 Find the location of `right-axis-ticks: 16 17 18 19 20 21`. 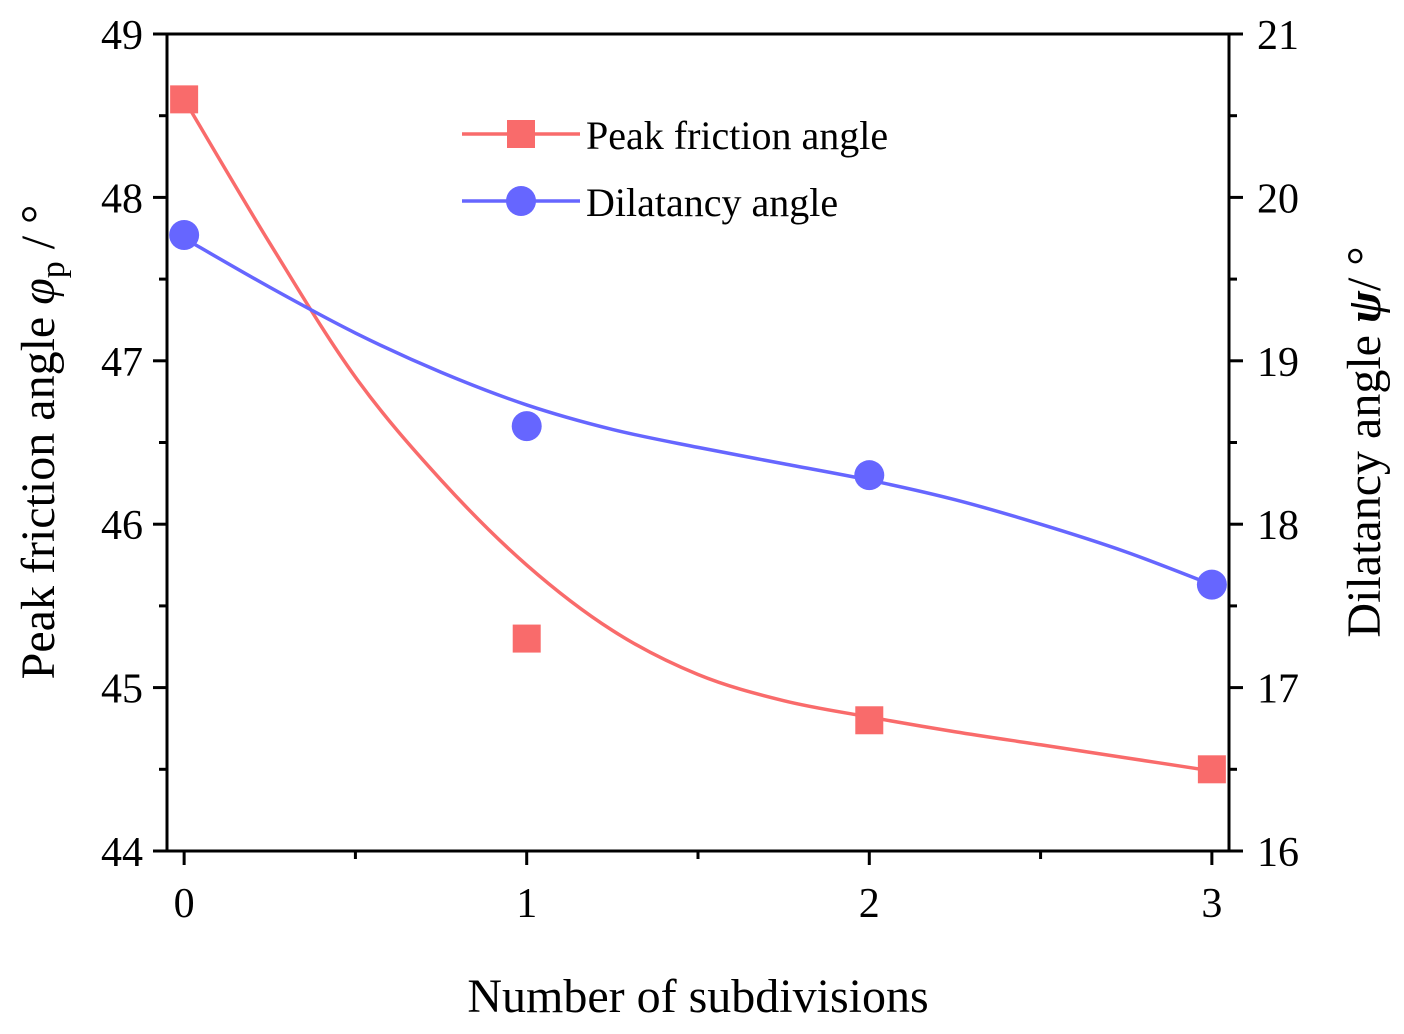

right-axis-ticks: 16 17 18 19 20 21 is located at coordinates (1264, 444).